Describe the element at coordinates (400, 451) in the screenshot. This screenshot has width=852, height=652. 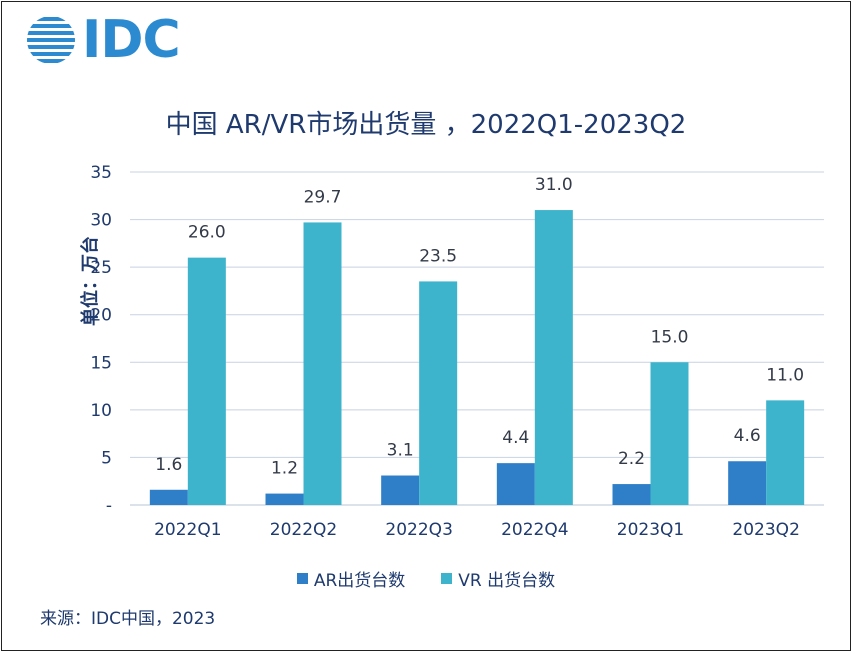
I see `data-label-ar: 3.1` at that location.